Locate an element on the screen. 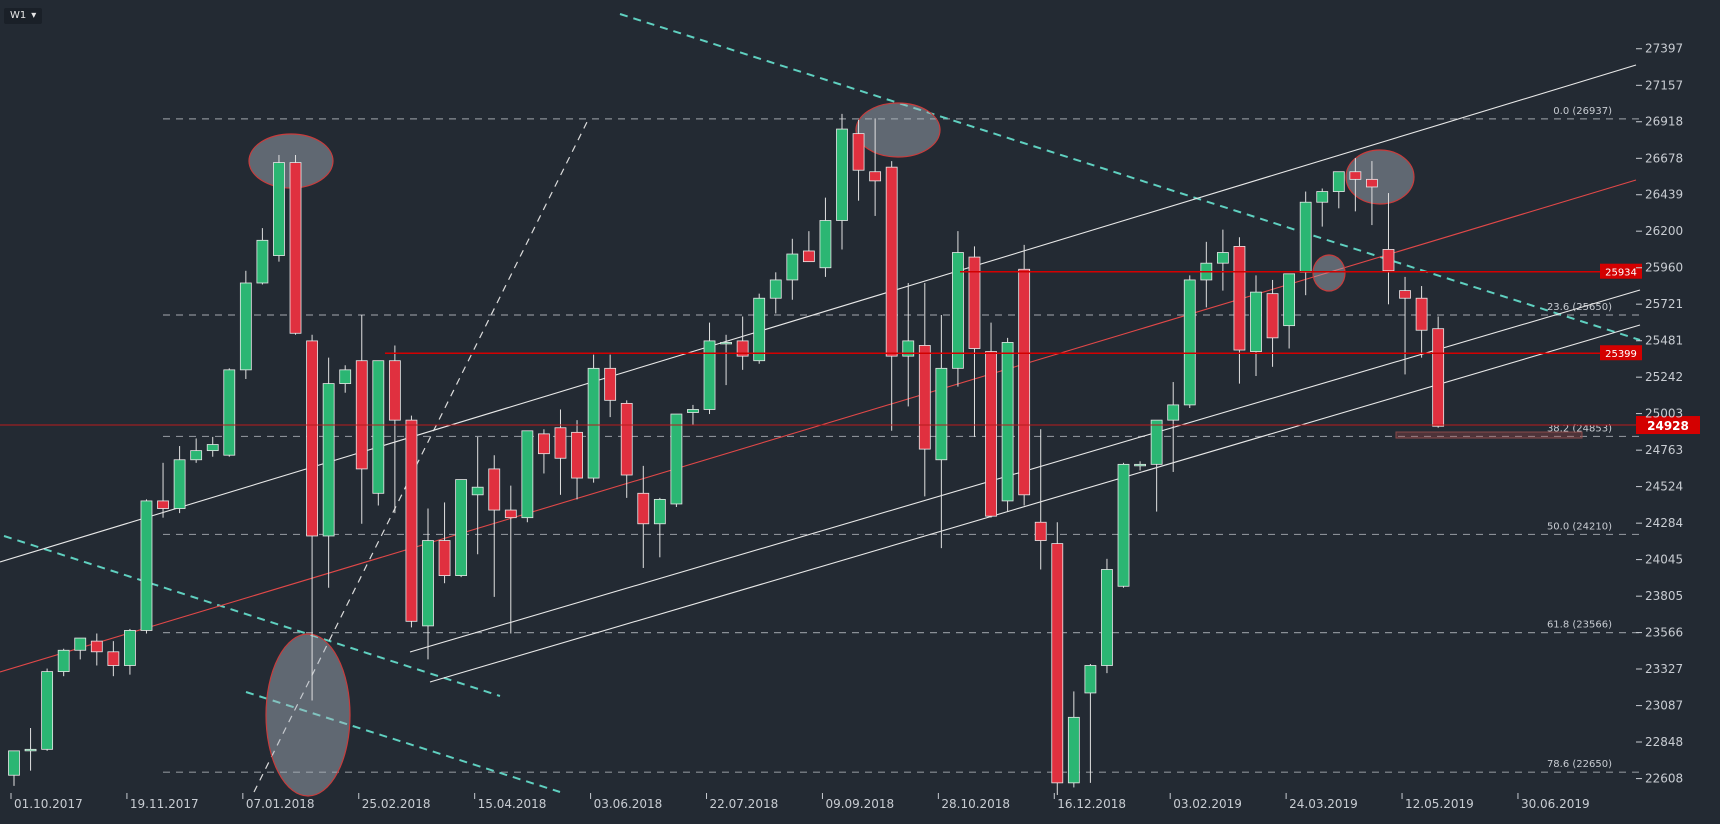 This screenshot has width=1720, height=824. x-axis-tick-label: 25.02.2018 is located at coordinates (396, 804).